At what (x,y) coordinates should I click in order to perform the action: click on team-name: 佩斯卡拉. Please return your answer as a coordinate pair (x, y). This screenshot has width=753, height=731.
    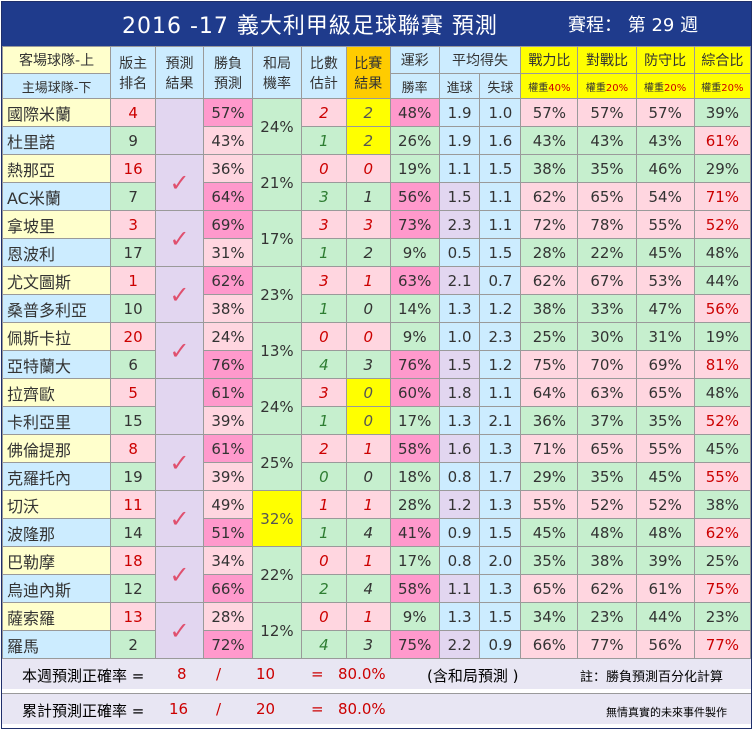
    Looking at the image, I should click on (56, 336).